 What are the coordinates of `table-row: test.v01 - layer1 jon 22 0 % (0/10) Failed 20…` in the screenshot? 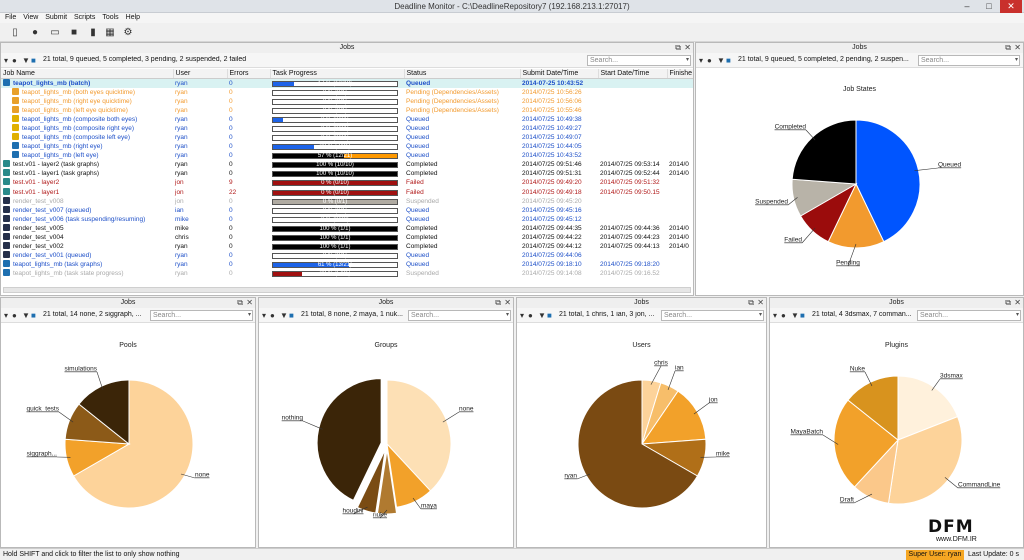 It's located at (347, 192).